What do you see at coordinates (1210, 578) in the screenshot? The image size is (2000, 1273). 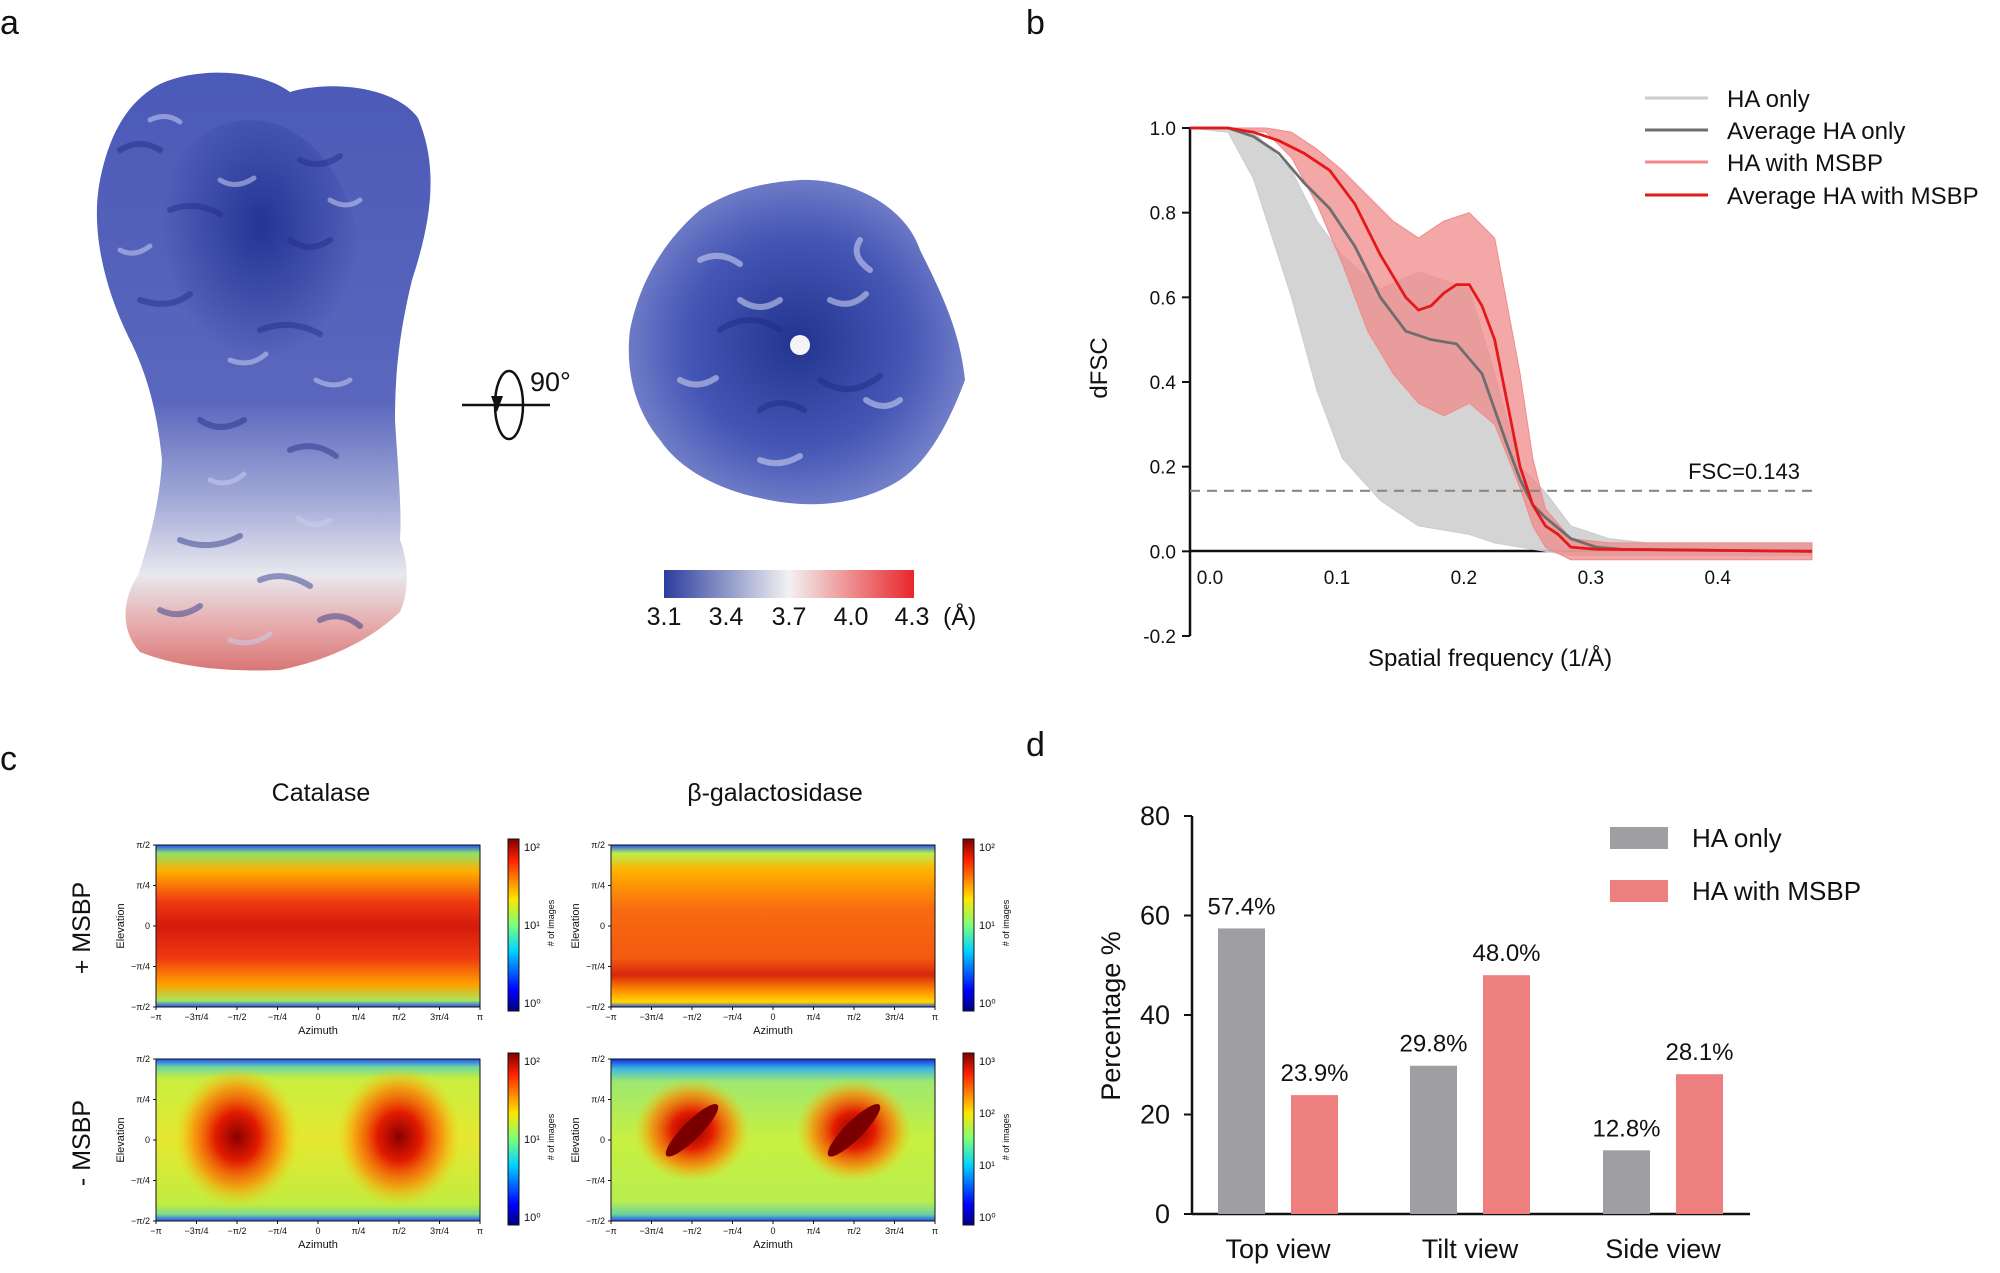 I see `dfsc-x-tick-label: 0.0` at bounding box center [1210, 578].